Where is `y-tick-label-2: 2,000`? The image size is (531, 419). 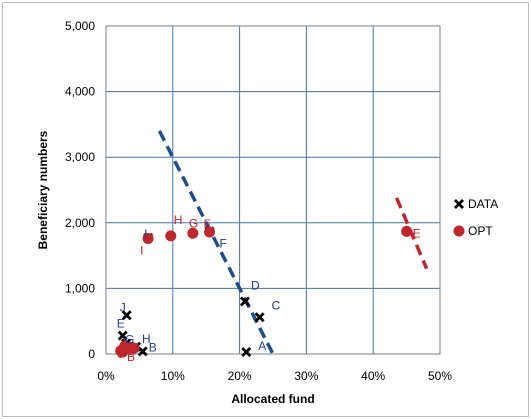 y-tick-label-2: 2,000 is located at coordinates (80, 223).